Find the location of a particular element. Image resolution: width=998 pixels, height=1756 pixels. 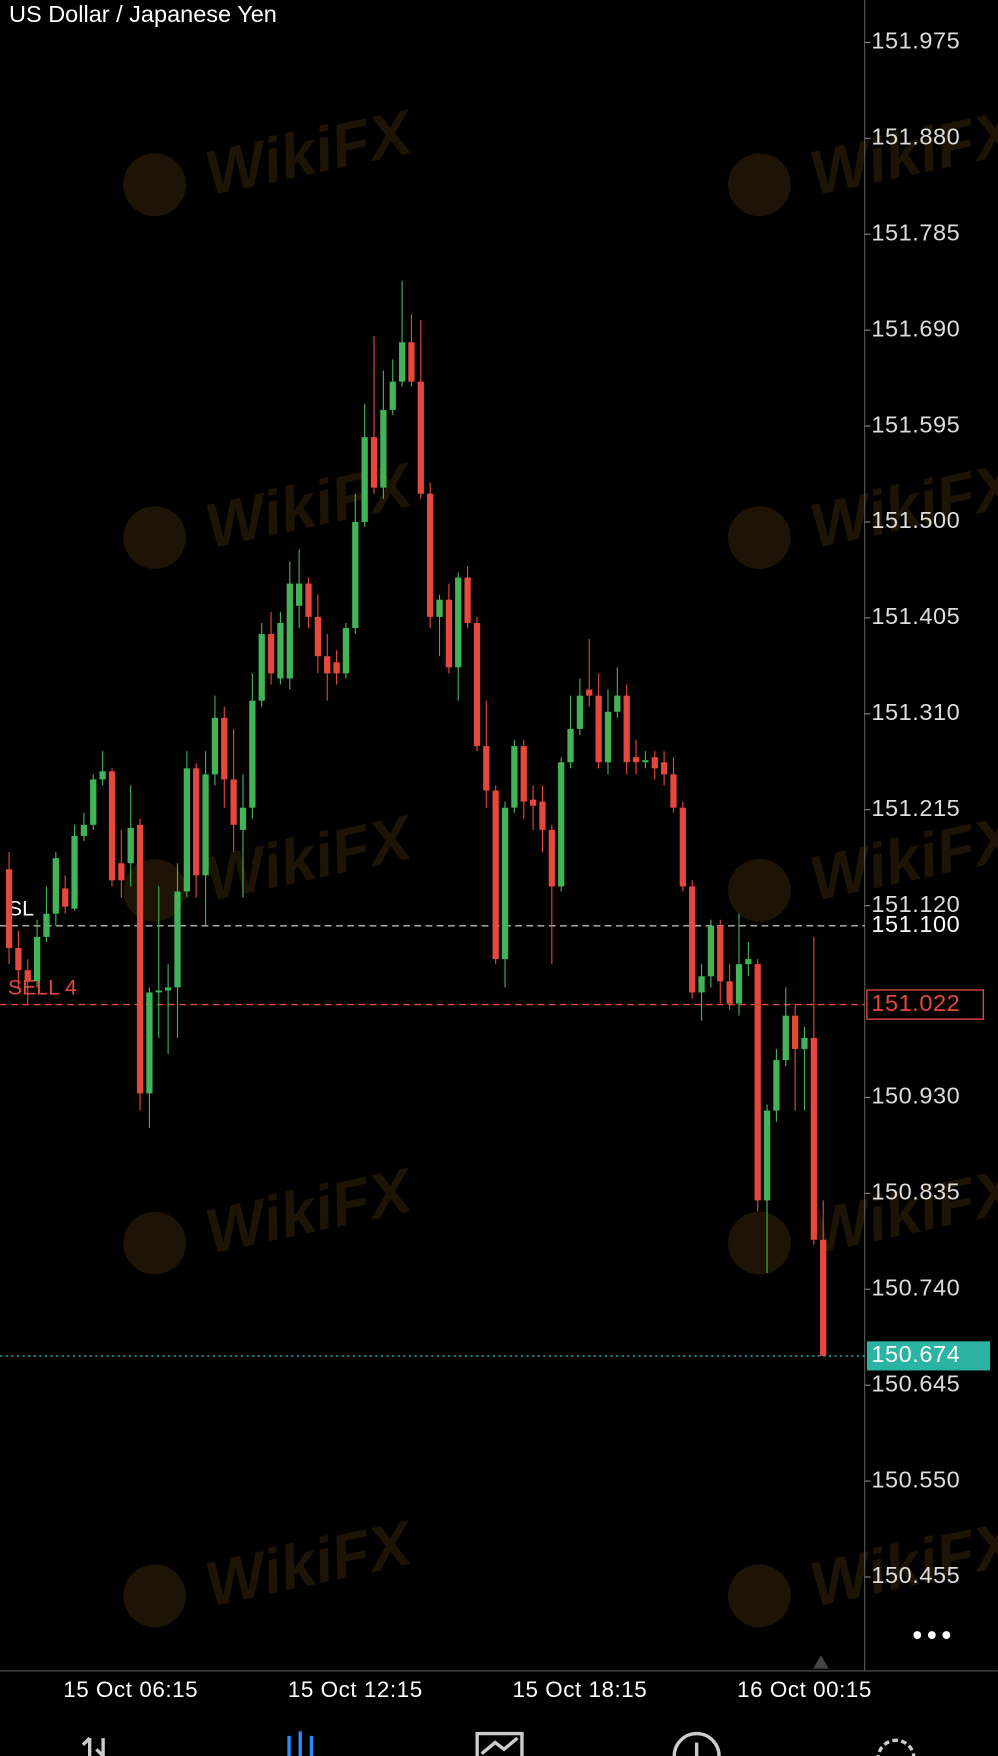

more-button is located at coordinates (932, 1635).